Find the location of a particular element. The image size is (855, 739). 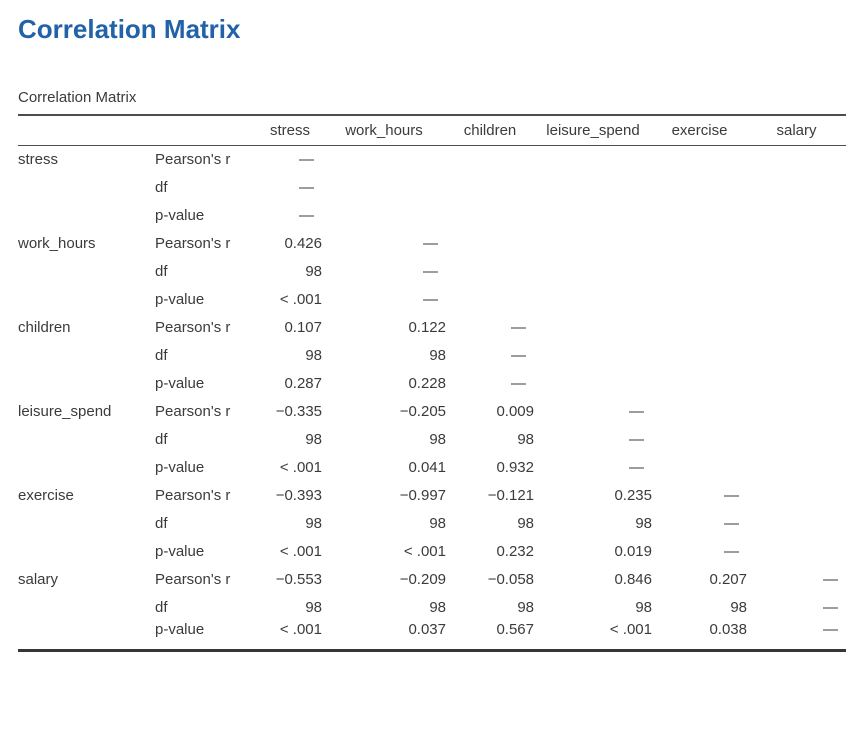

variable-label: exercise is located at coordinates (46, 495).